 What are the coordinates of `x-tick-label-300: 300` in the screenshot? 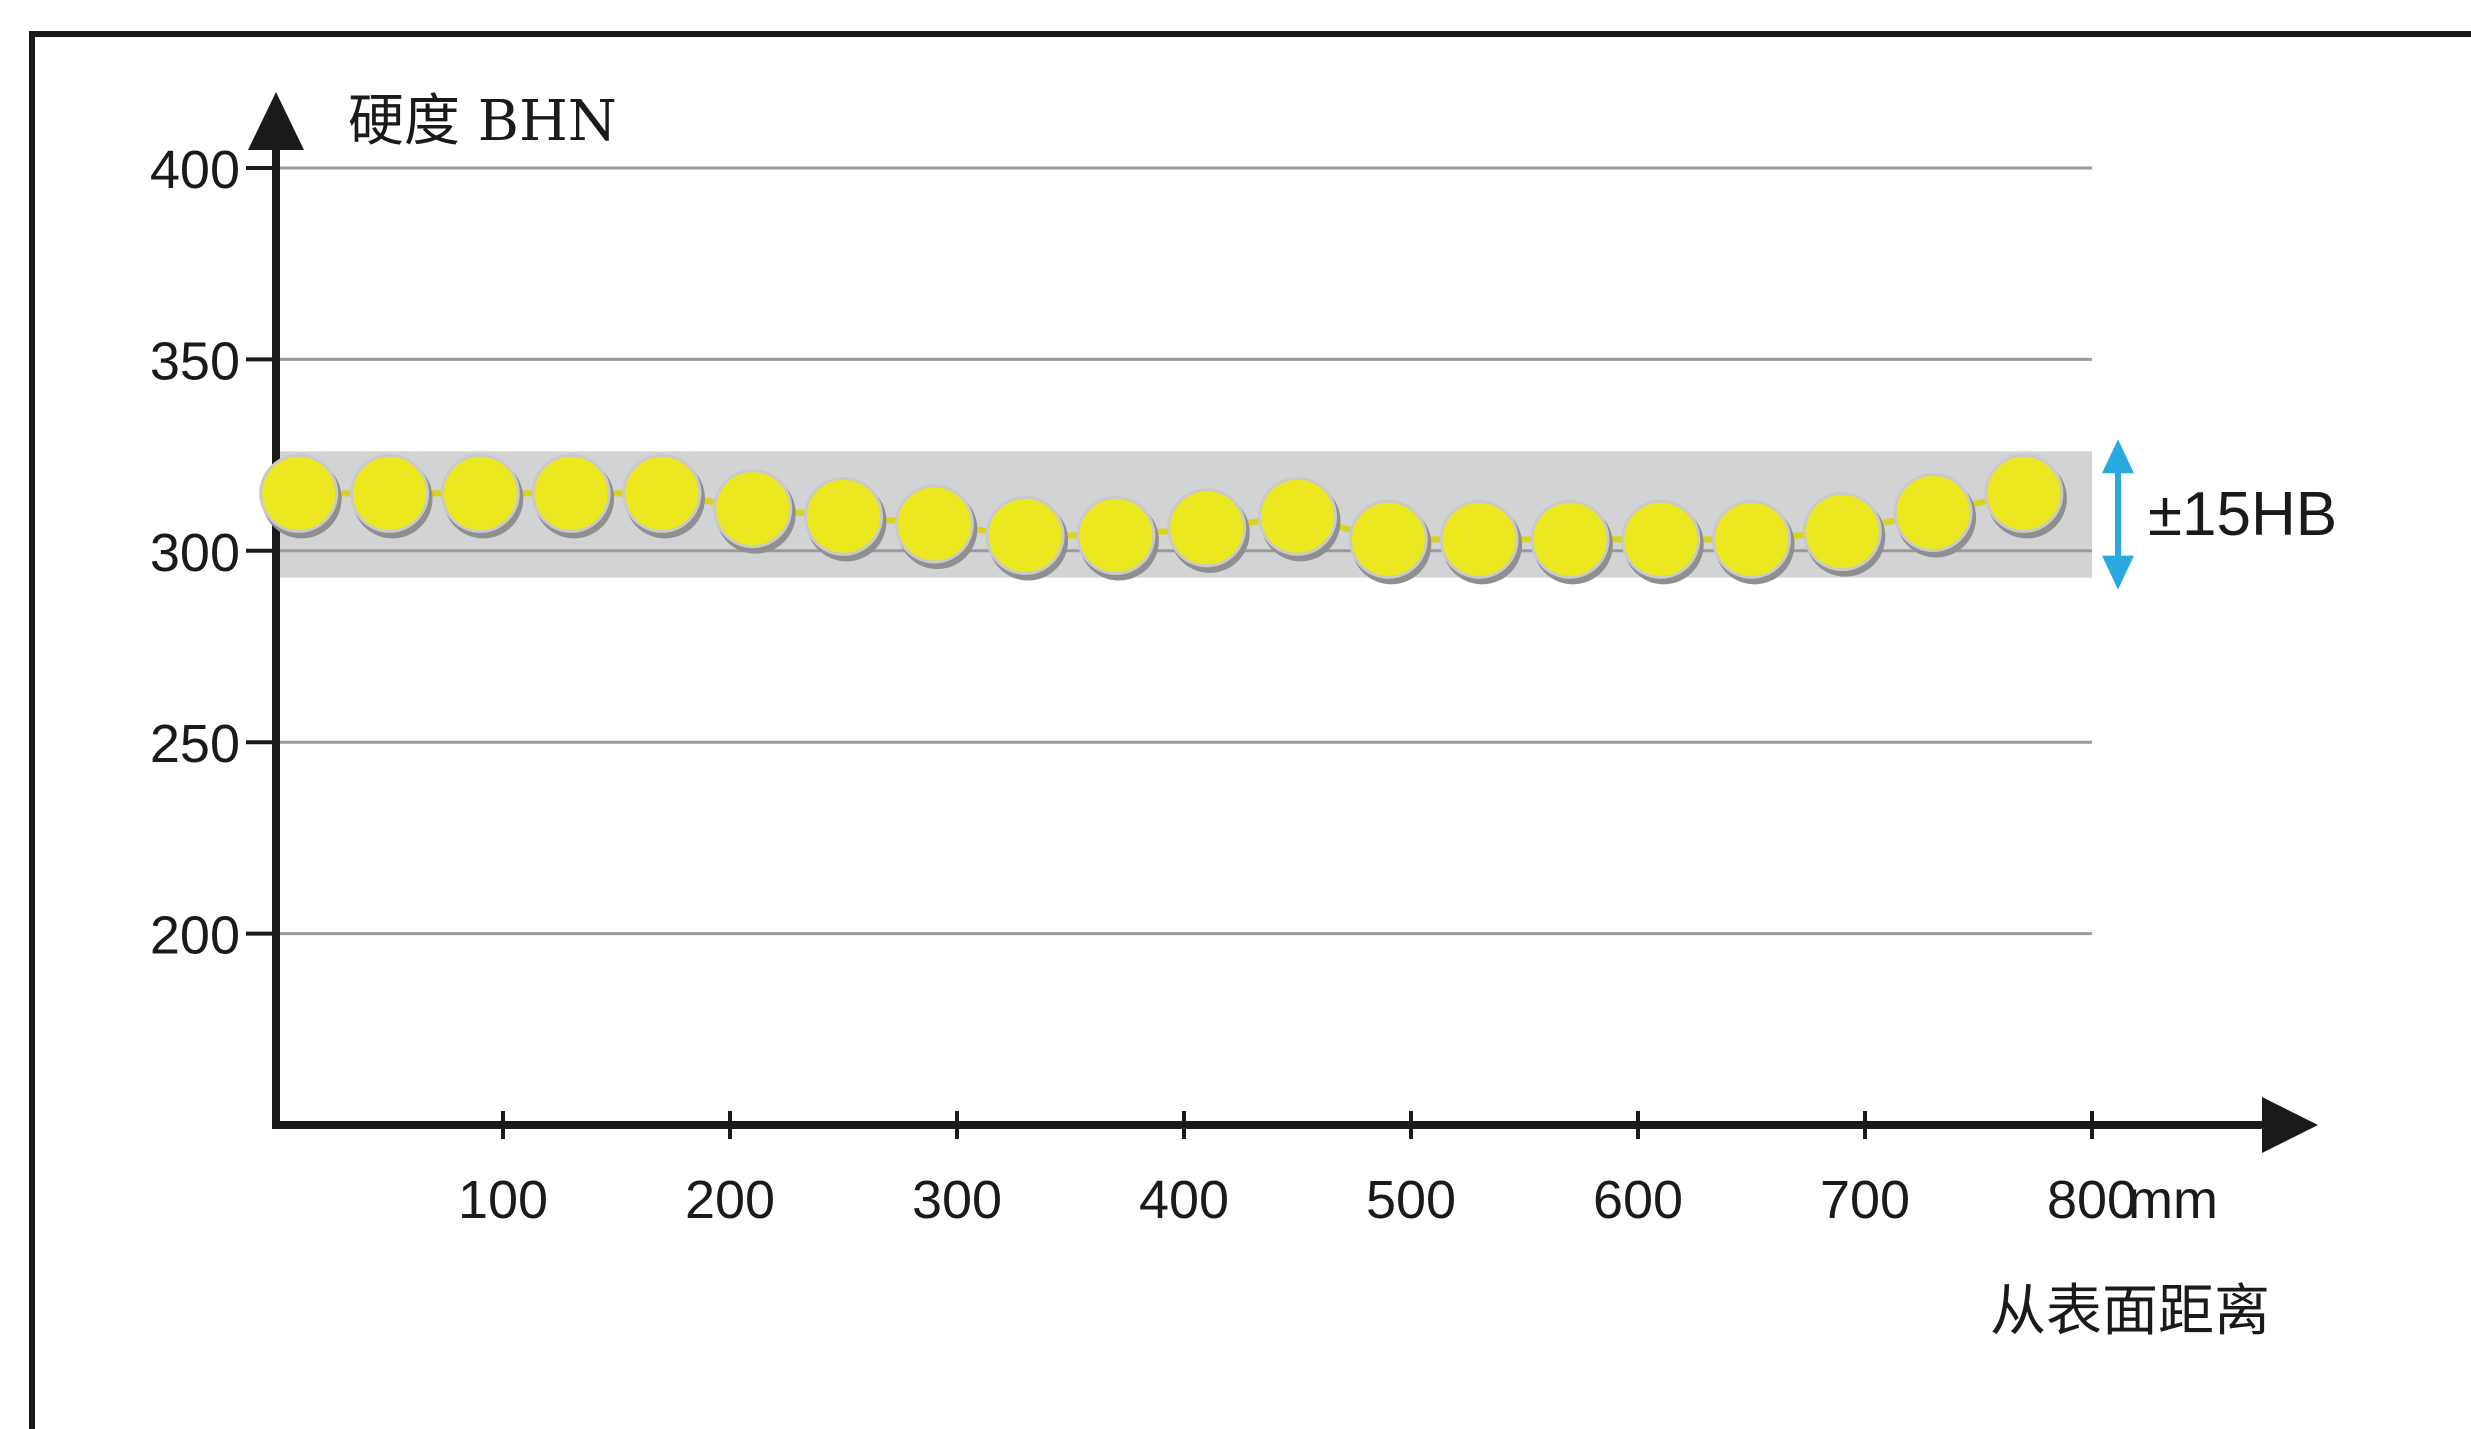 It's located at (957, 1200).